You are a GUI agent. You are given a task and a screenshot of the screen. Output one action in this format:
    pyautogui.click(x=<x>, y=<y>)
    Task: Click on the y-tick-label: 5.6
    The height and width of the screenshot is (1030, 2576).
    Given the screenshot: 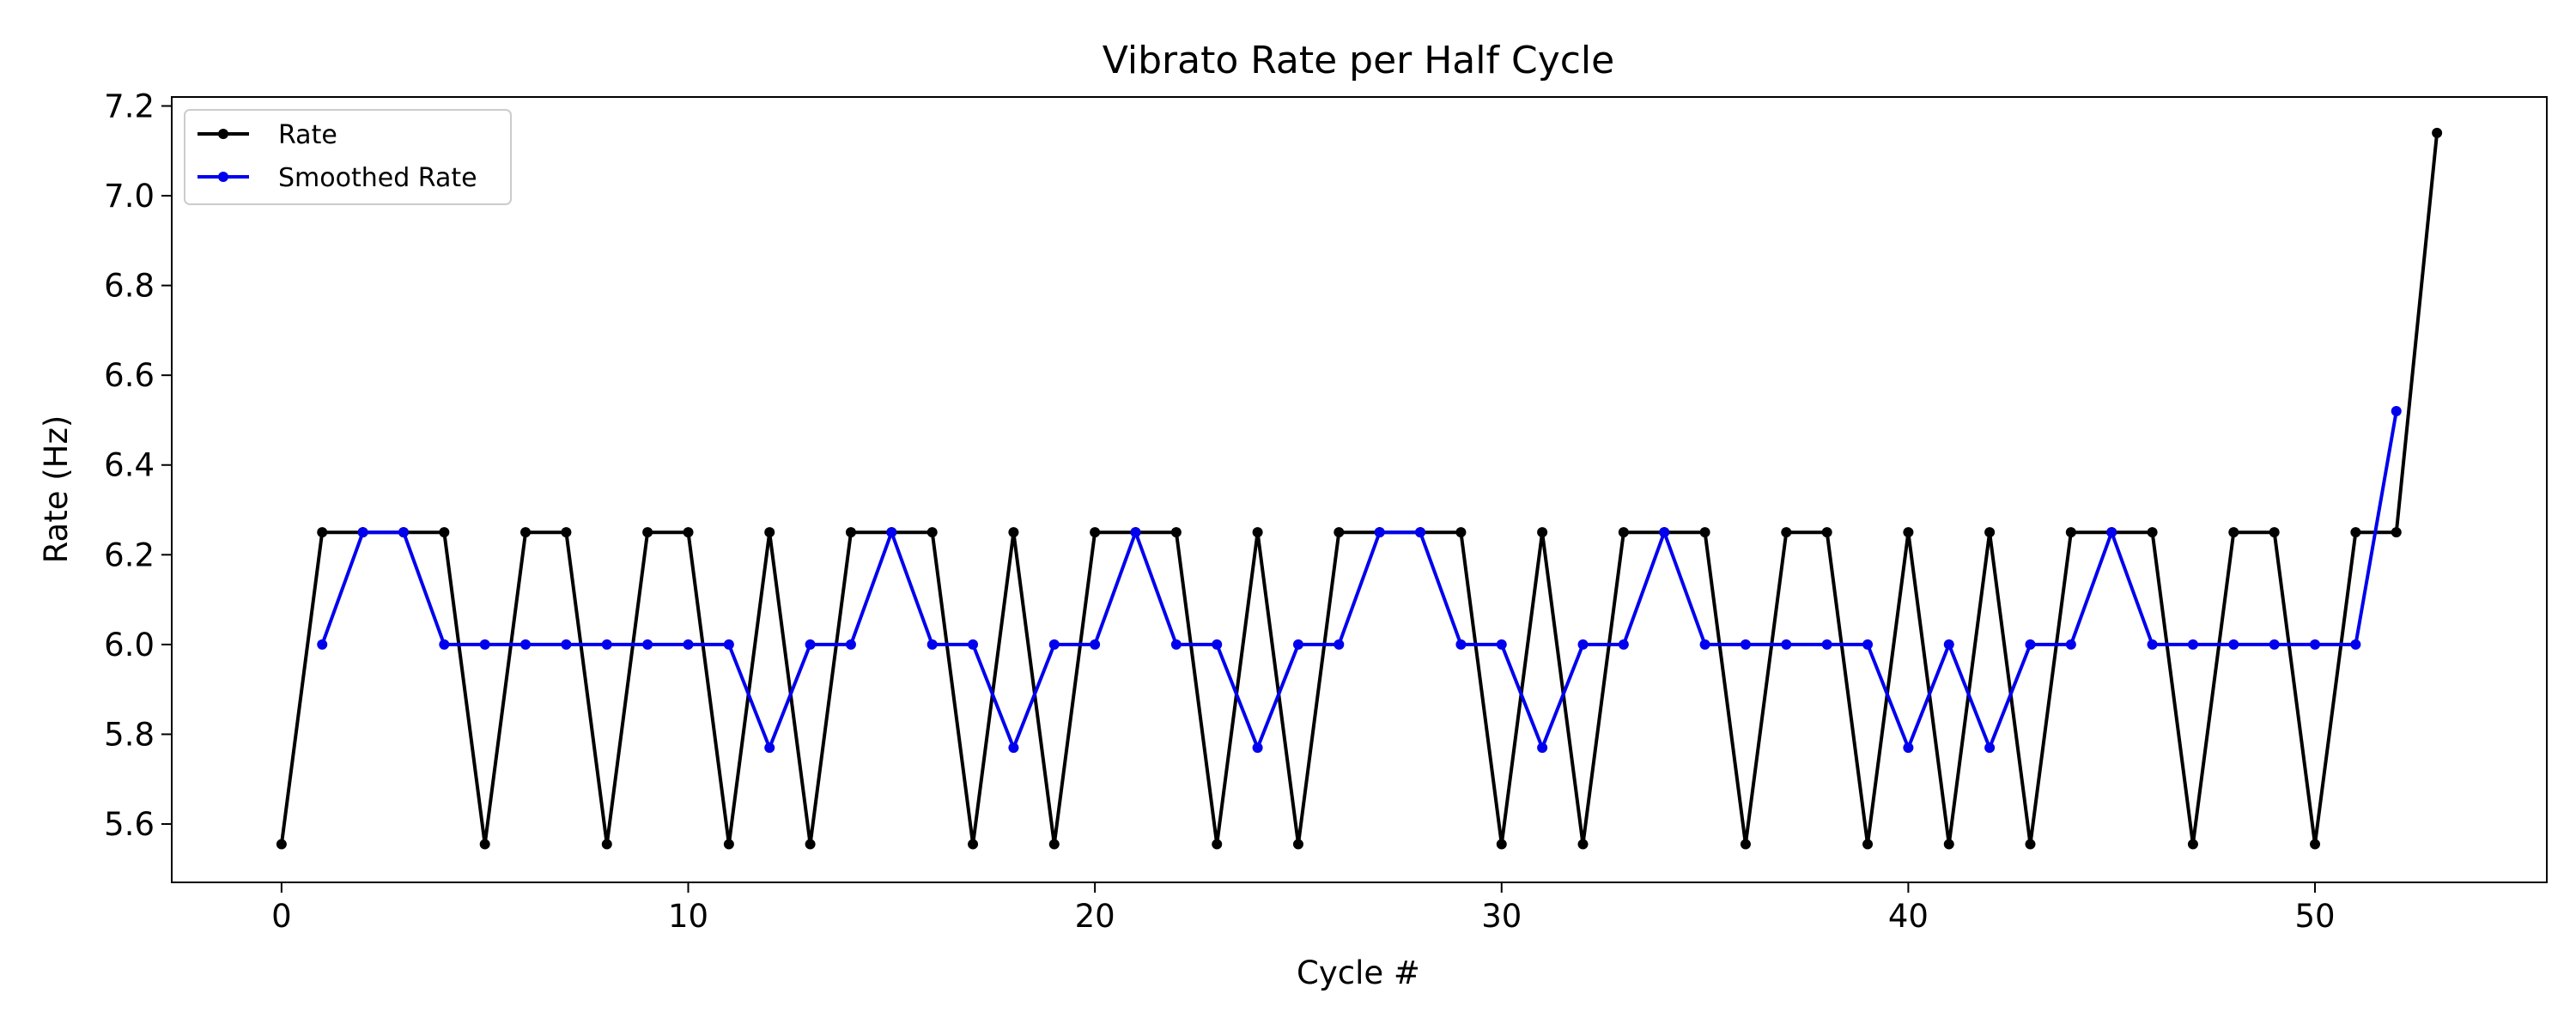 What is the action you would take?
    pyautogui.click(x=129, y=824)
    